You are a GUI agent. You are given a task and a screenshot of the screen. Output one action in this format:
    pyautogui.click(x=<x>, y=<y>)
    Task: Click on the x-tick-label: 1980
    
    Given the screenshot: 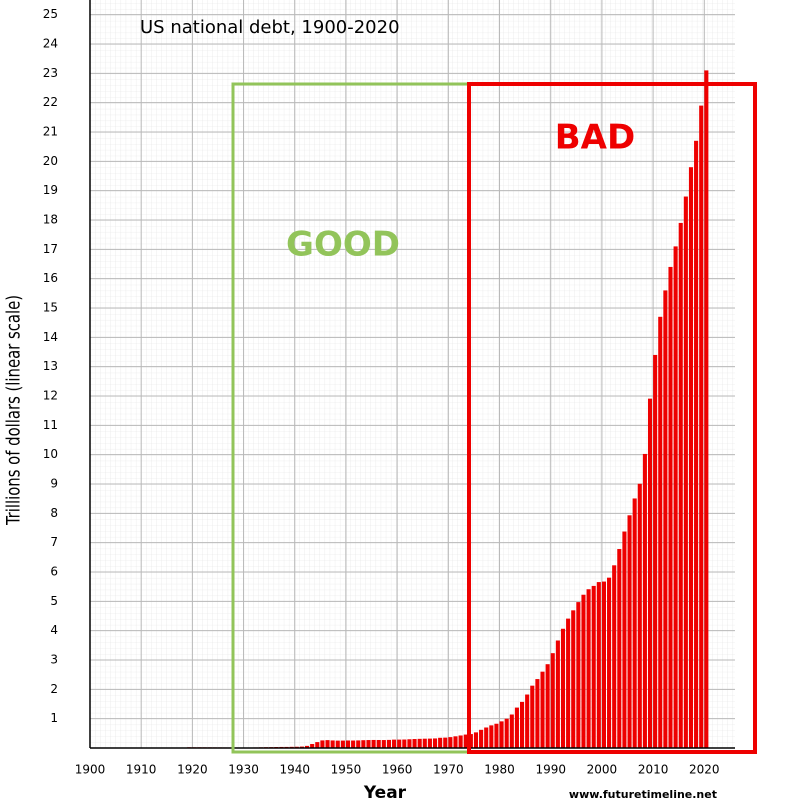 What is the action you would take?
    pyautogui.click(x=499, y=770)
    